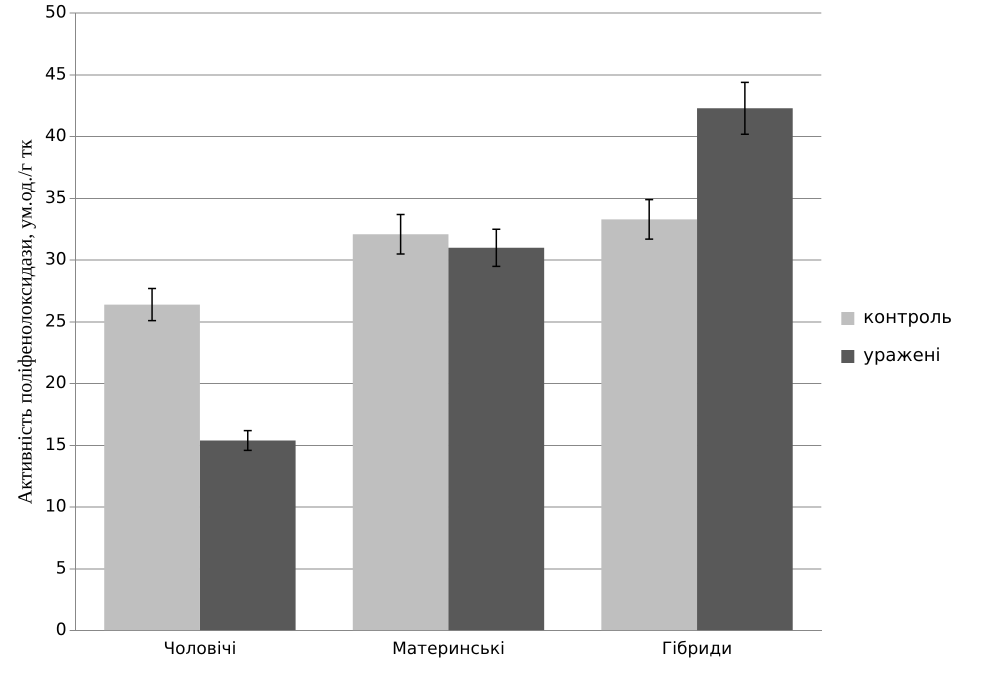 The height and width of the screenshot is (683, 992). What do you see at coordinates (55, 74) in the screenshot?
I see `y-tick-label: 45` at bounding box center [55, 74].